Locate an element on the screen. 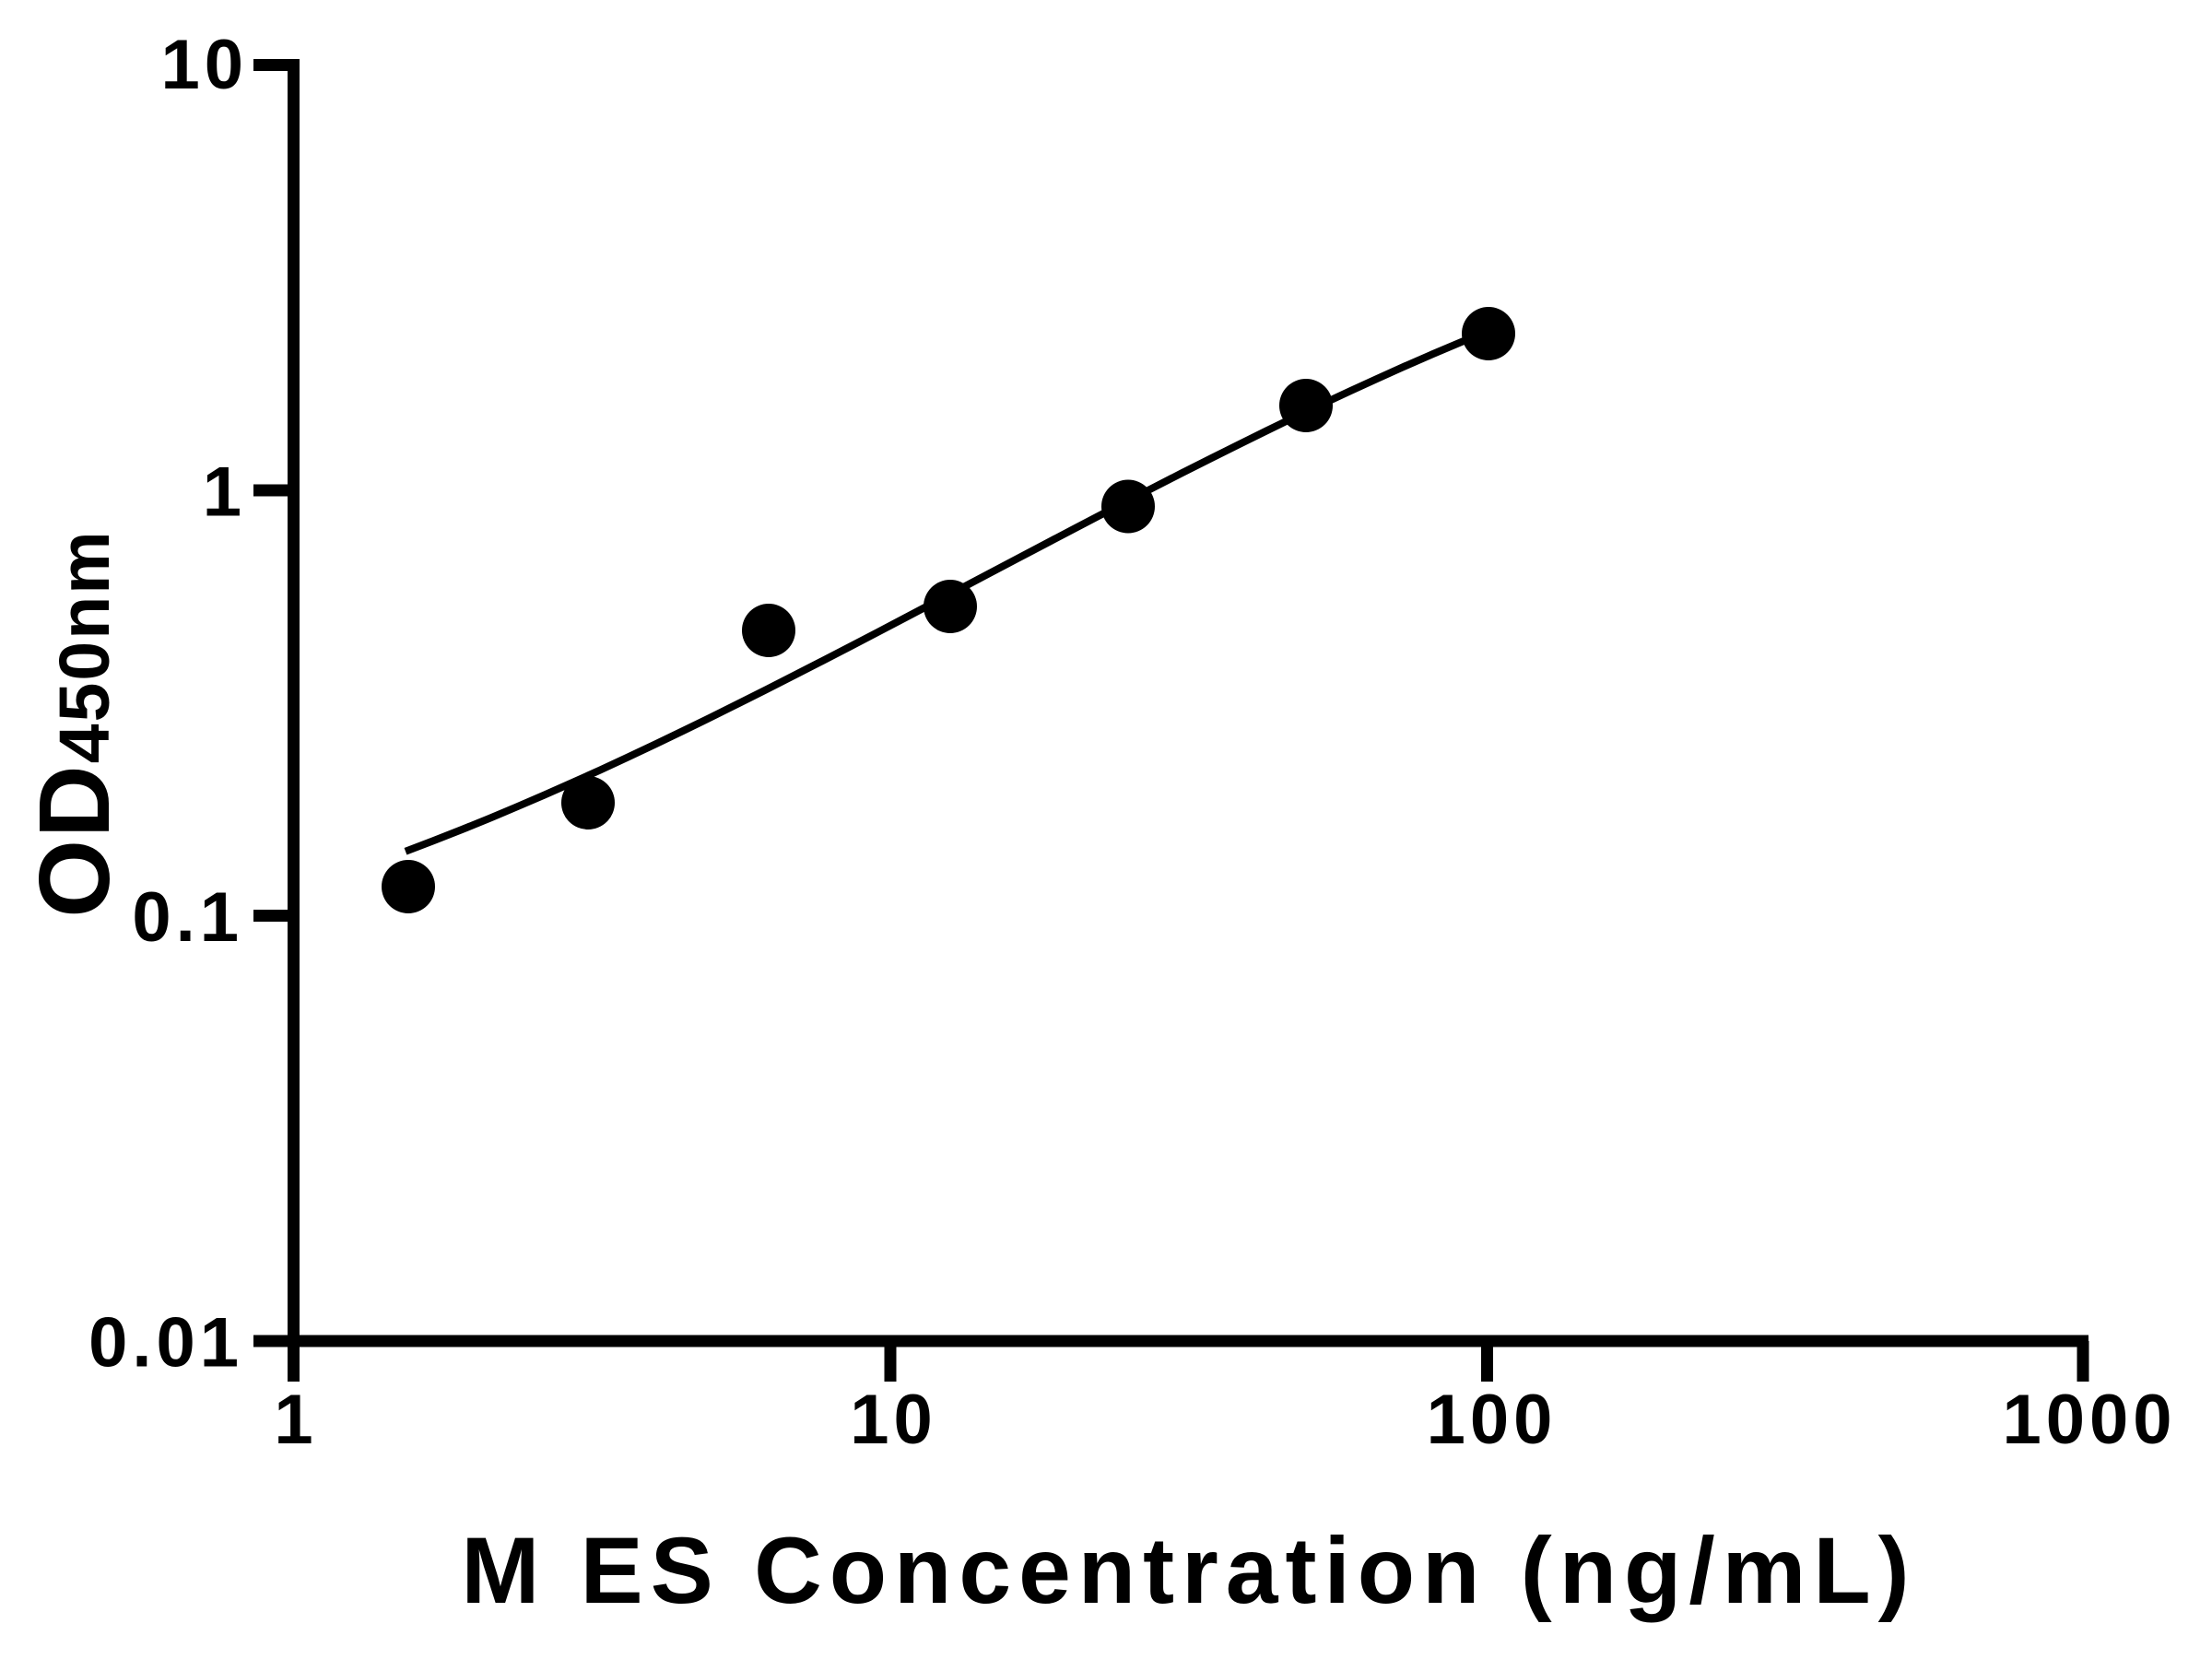 The height and width of the screenshot is (1659, 2212). svg-text: M ES Concentration (ng/mL) is located at coordinates (1188, 1570).